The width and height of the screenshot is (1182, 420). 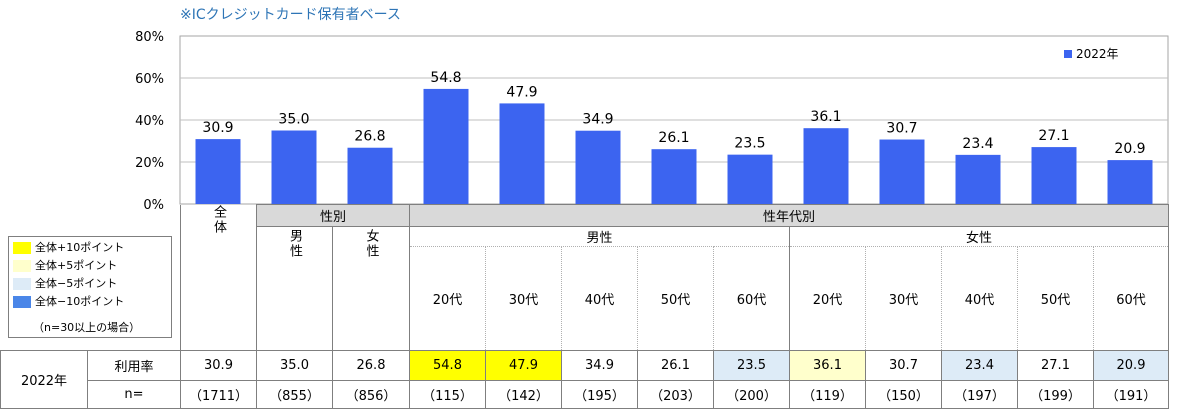 What do you see at coordinates (675, 394) in the screenshot?
I see `n-cell: （203）` at bounding box center [675, 394].